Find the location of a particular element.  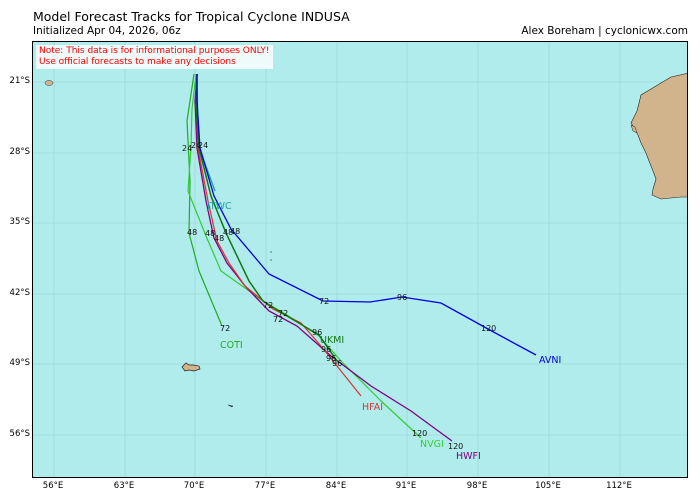

lon-label: 63°E is located at coordinates (124, 486).